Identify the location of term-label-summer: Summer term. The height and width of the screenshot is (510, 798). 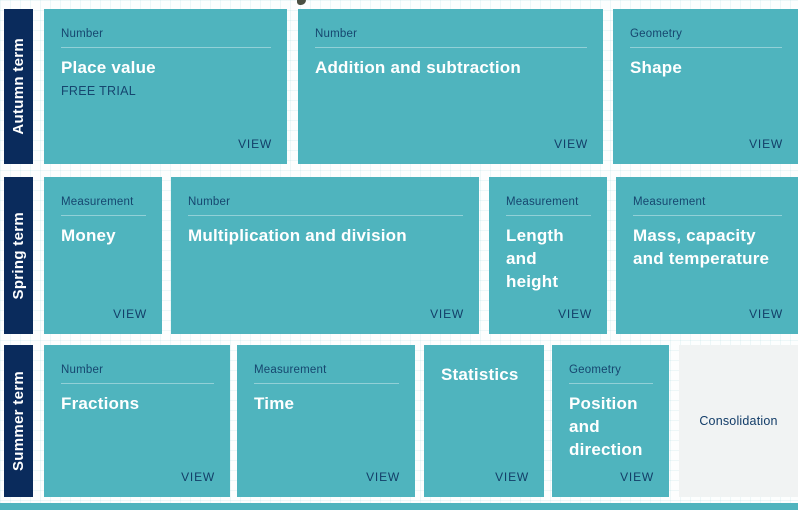
(18, 421).